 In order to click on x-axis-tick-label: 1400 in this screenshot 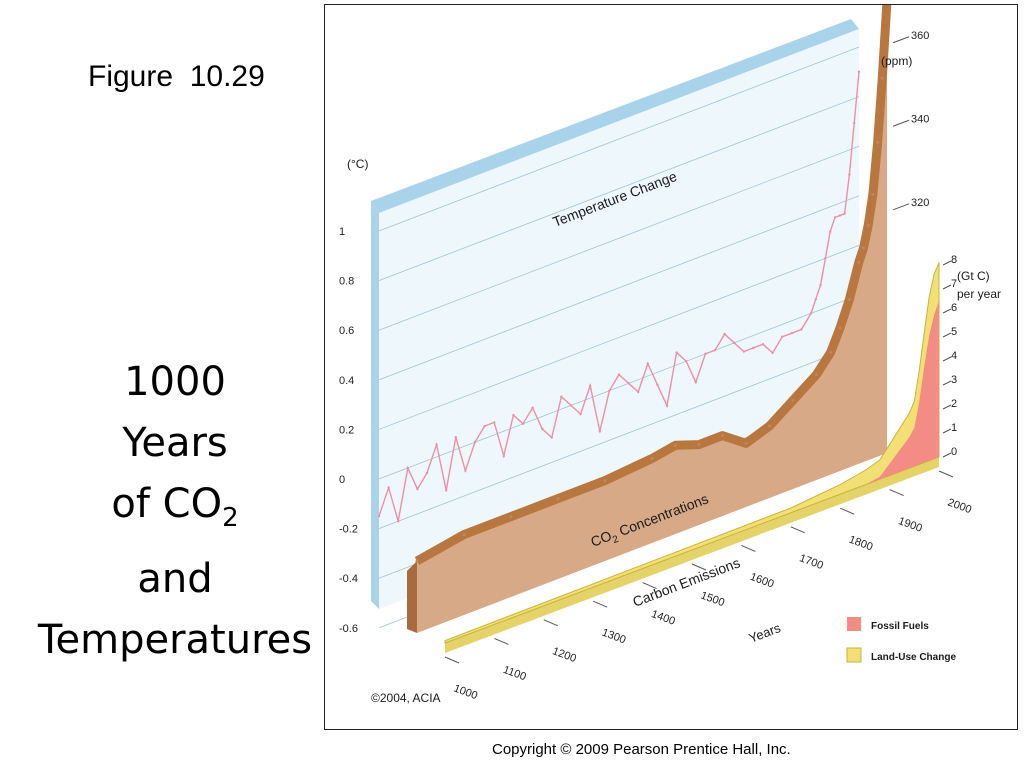, I will do `click(663, 618)`.